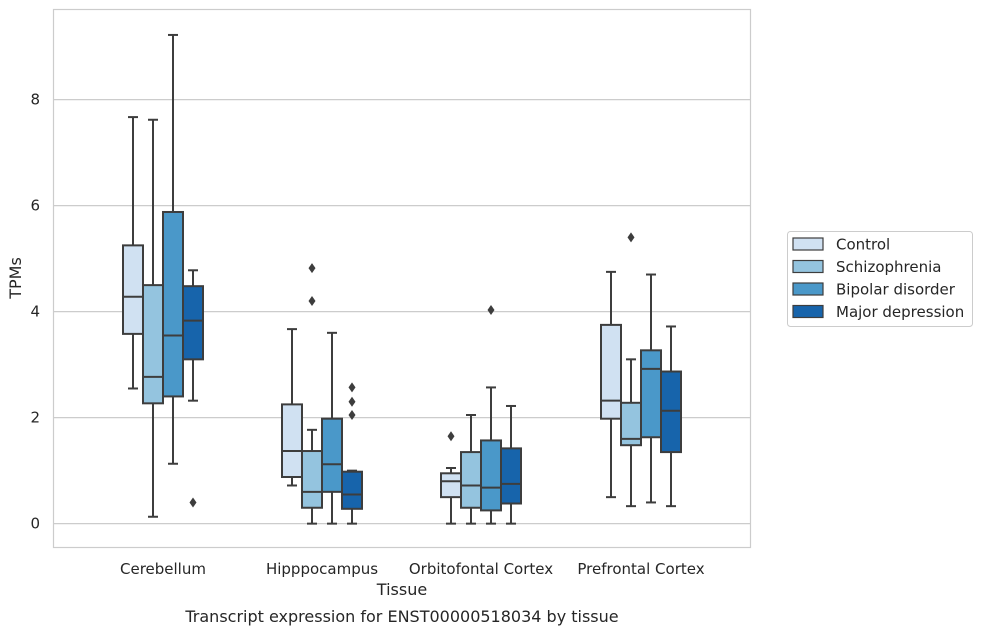  Describe the element at coordinates (322, 569) in the screenshot. I see `x-tick-label: Hipppocampus` at that location.